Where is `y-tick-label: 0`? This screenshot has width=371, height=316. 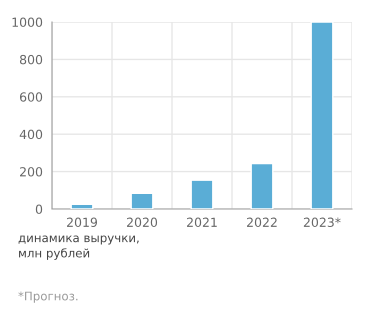 y-tick-label: 0 is located at coordinates (39, 209).